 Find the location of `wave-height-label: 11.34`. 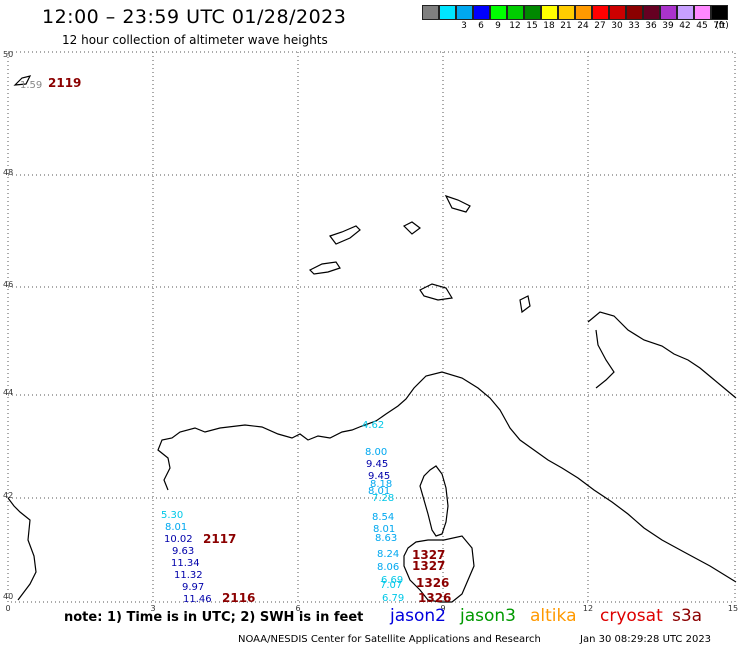

wave-height-label: 11.34 is located at coordinates (185, 563).